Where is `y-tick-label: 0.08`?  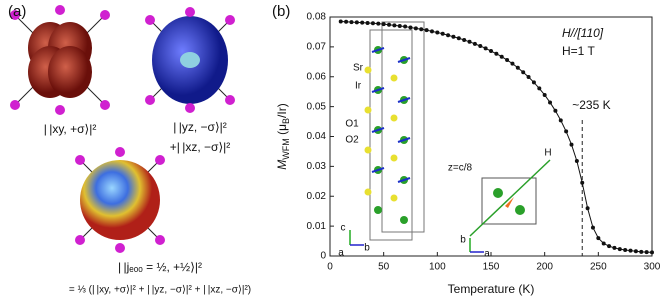 y-tick-label: 0.08 is located at coordinates (317, 17).